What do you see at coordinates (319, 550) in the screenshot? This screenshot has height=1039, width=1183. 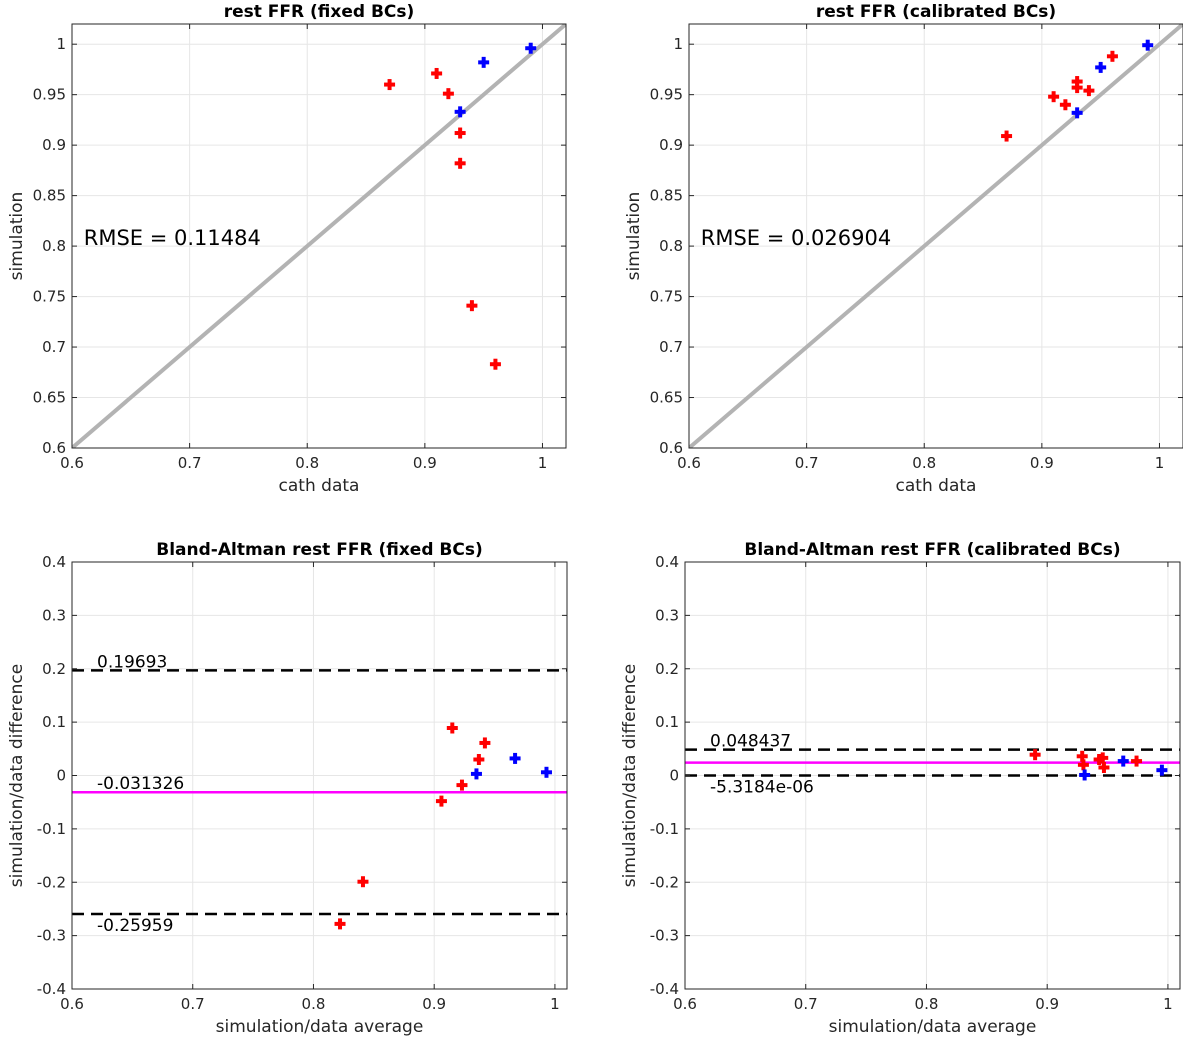 I see `chart-title: Bland-Altman rest FFR (fixed BCs)` at bounding box center [319, 550].